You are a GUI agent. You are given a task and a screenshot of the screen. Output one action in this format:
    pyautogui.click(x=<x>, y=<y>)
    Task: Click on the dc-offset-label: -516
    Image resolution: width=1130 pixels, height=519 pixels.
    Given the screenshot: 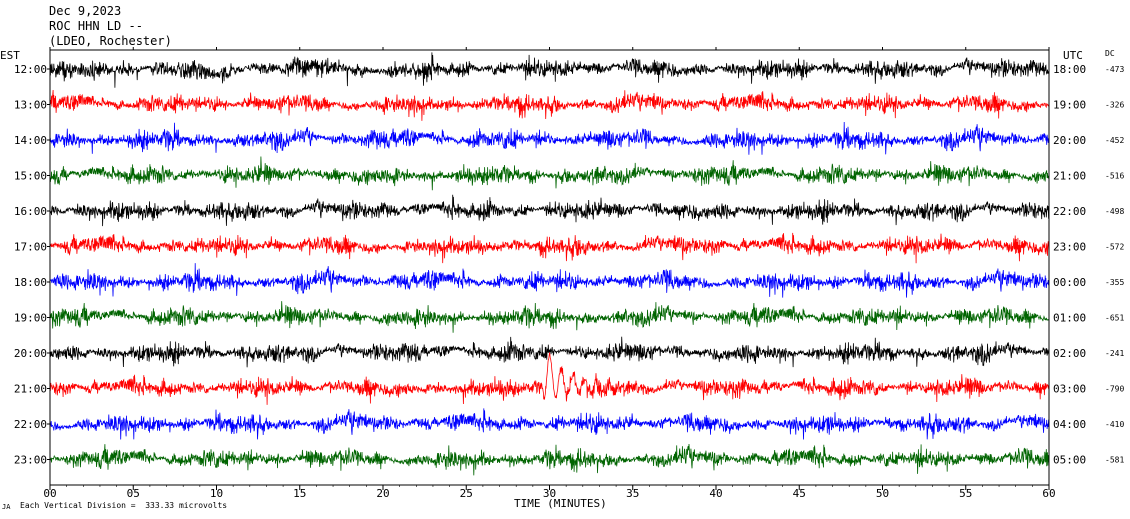 What is the action you would take?
    pyautogui.click(x=1114, y=176)
    